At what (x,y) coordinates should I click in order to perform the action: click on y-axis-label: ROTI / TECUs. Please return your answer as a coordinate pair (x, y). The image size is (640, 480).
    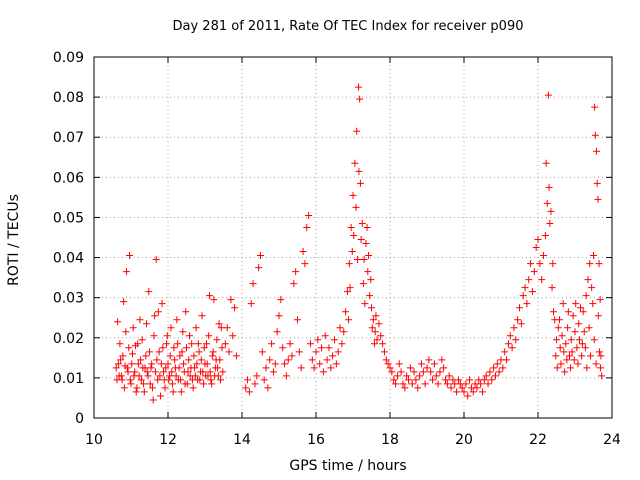
    Looking at the image, I should click on (14, 240).